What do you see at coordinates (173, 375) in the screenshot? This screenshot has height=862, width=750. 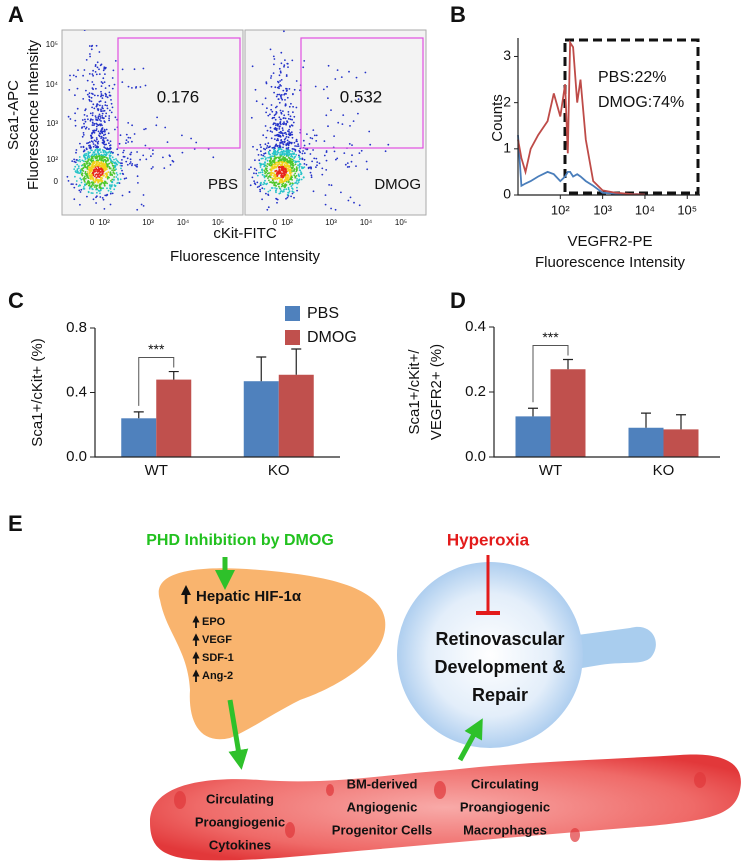 I see `error-bar` at bounding box center [173, 375].